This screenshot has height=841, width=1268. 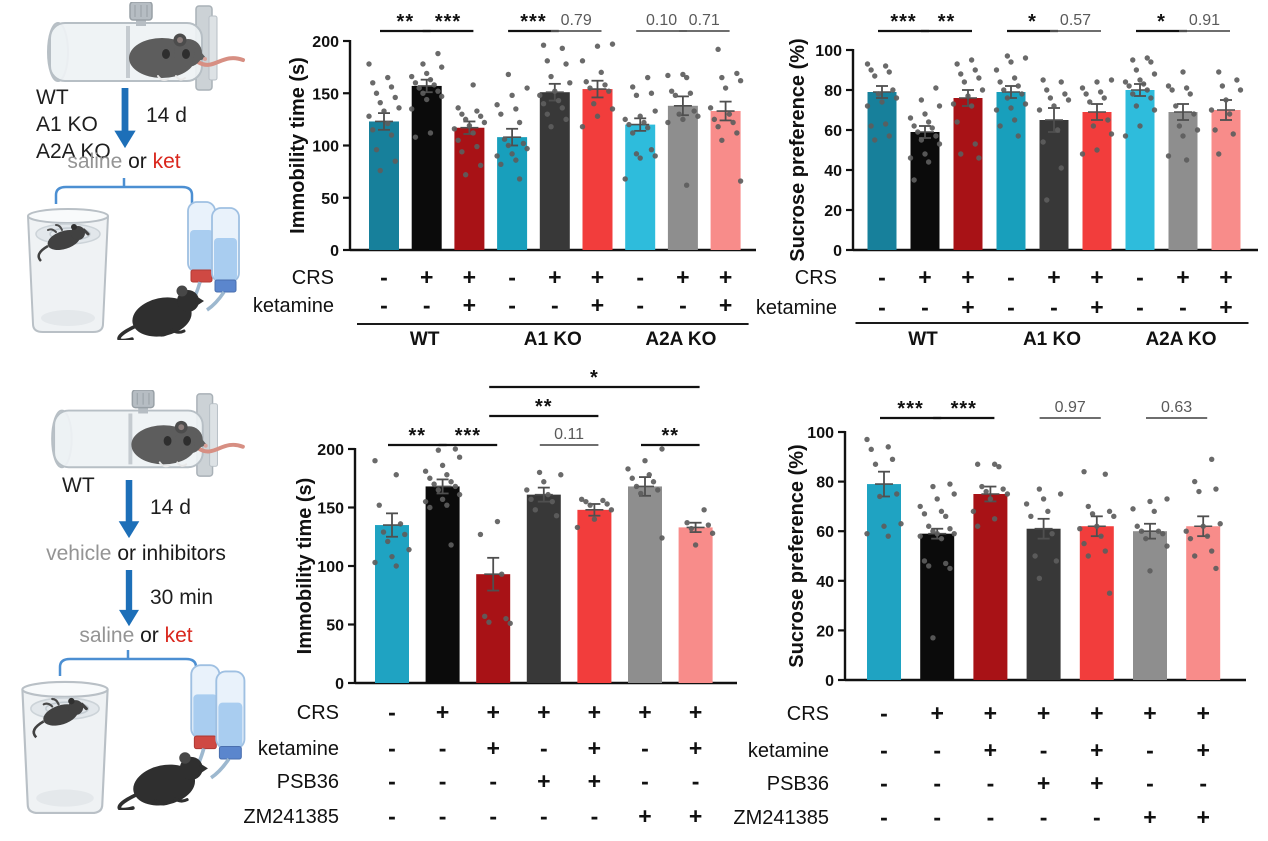 What do you see at coordinates (140, 180) in the screenshot?
I see `schematic-top-panel: WT A1 KO A2A KO 14 d saline or ket` at bounding box center [140, 180].